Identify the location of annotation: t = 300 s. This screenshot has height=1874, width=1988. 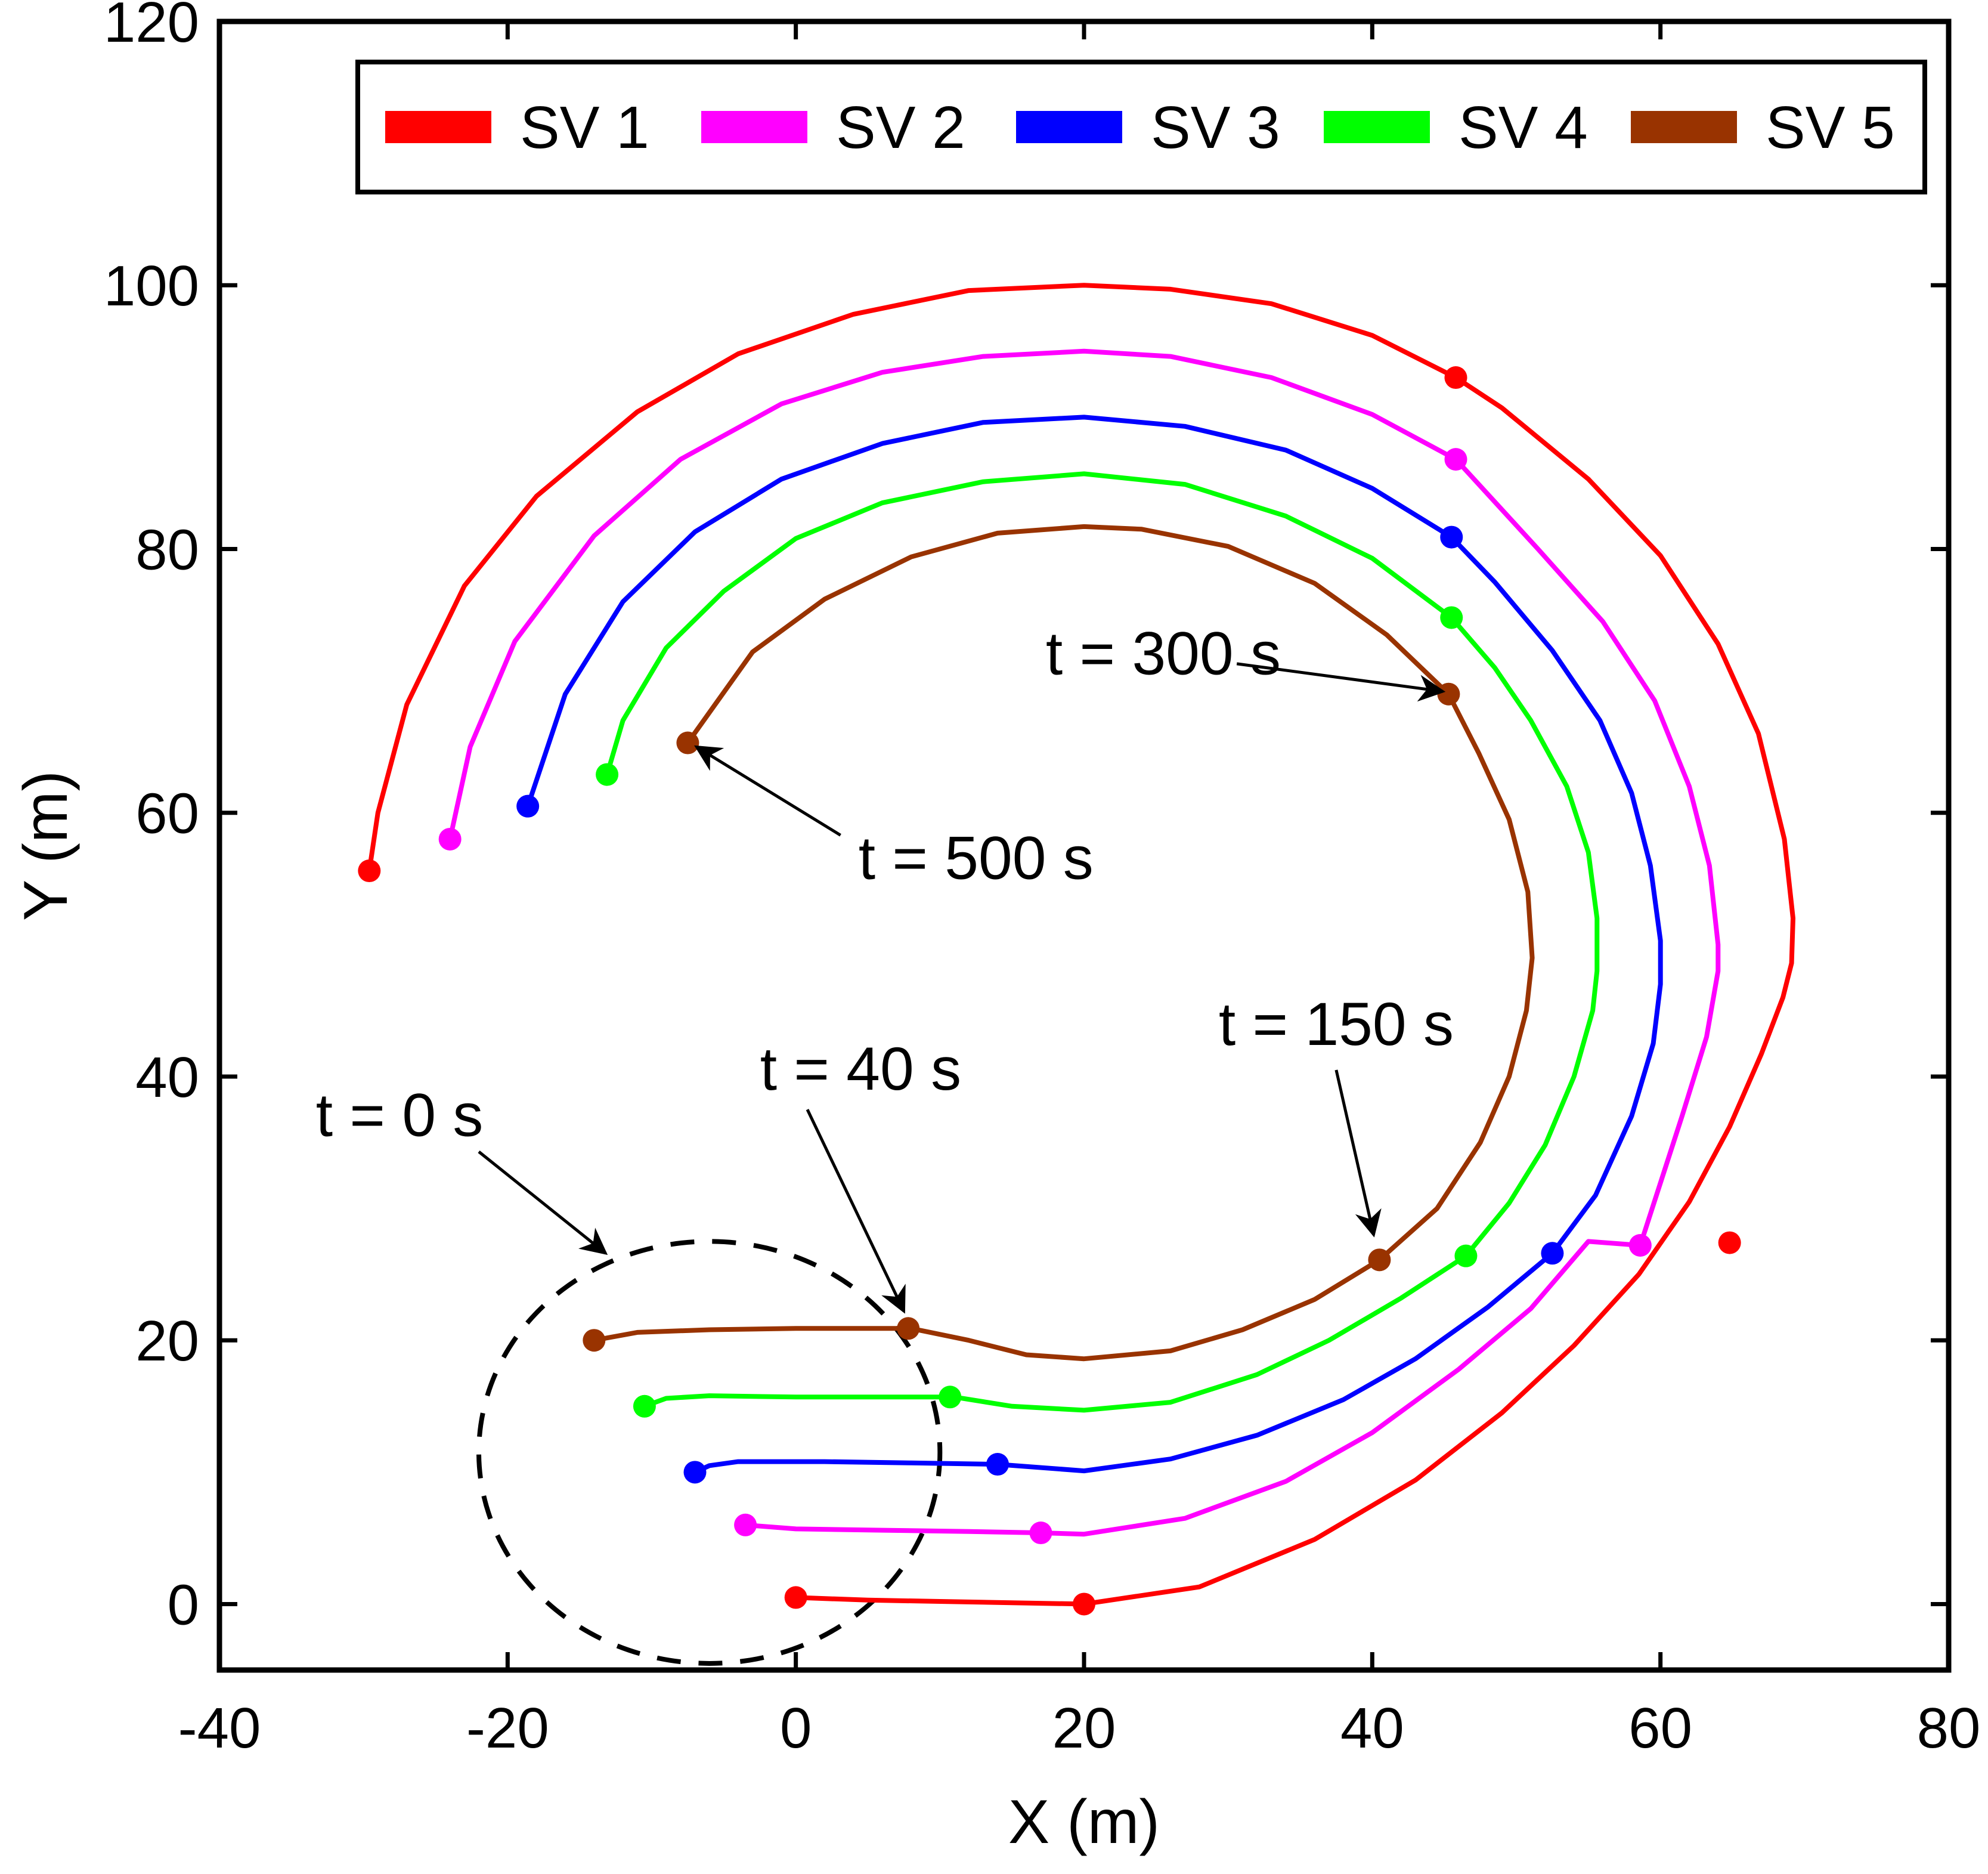
(1246, 661).